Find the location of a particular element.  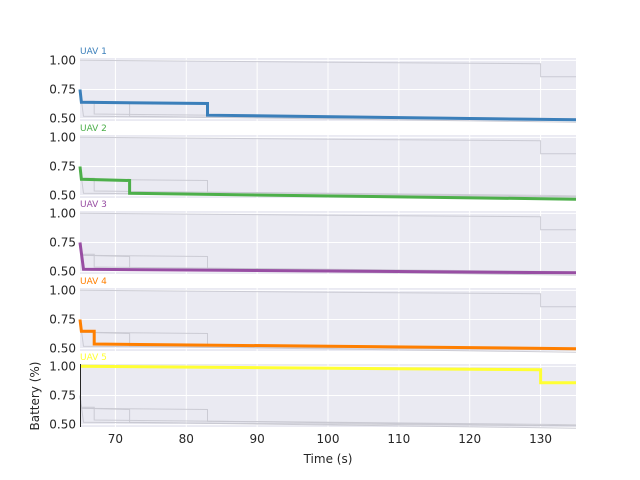

panel-3-title: UAV 3 is located at coordinates (93, 205).